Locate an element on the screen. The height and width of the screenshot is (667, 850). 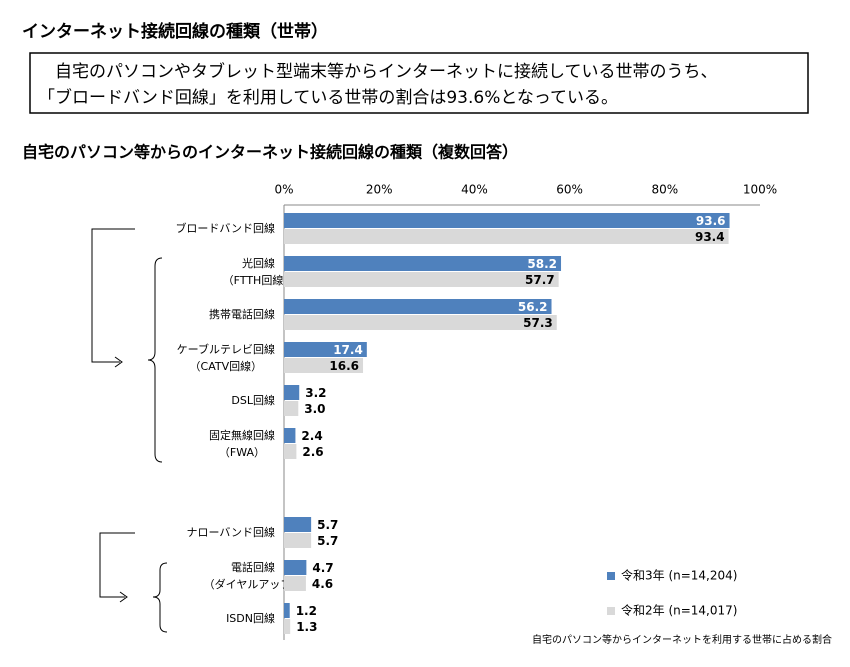
summary-box is located at coordinates (419, 83).